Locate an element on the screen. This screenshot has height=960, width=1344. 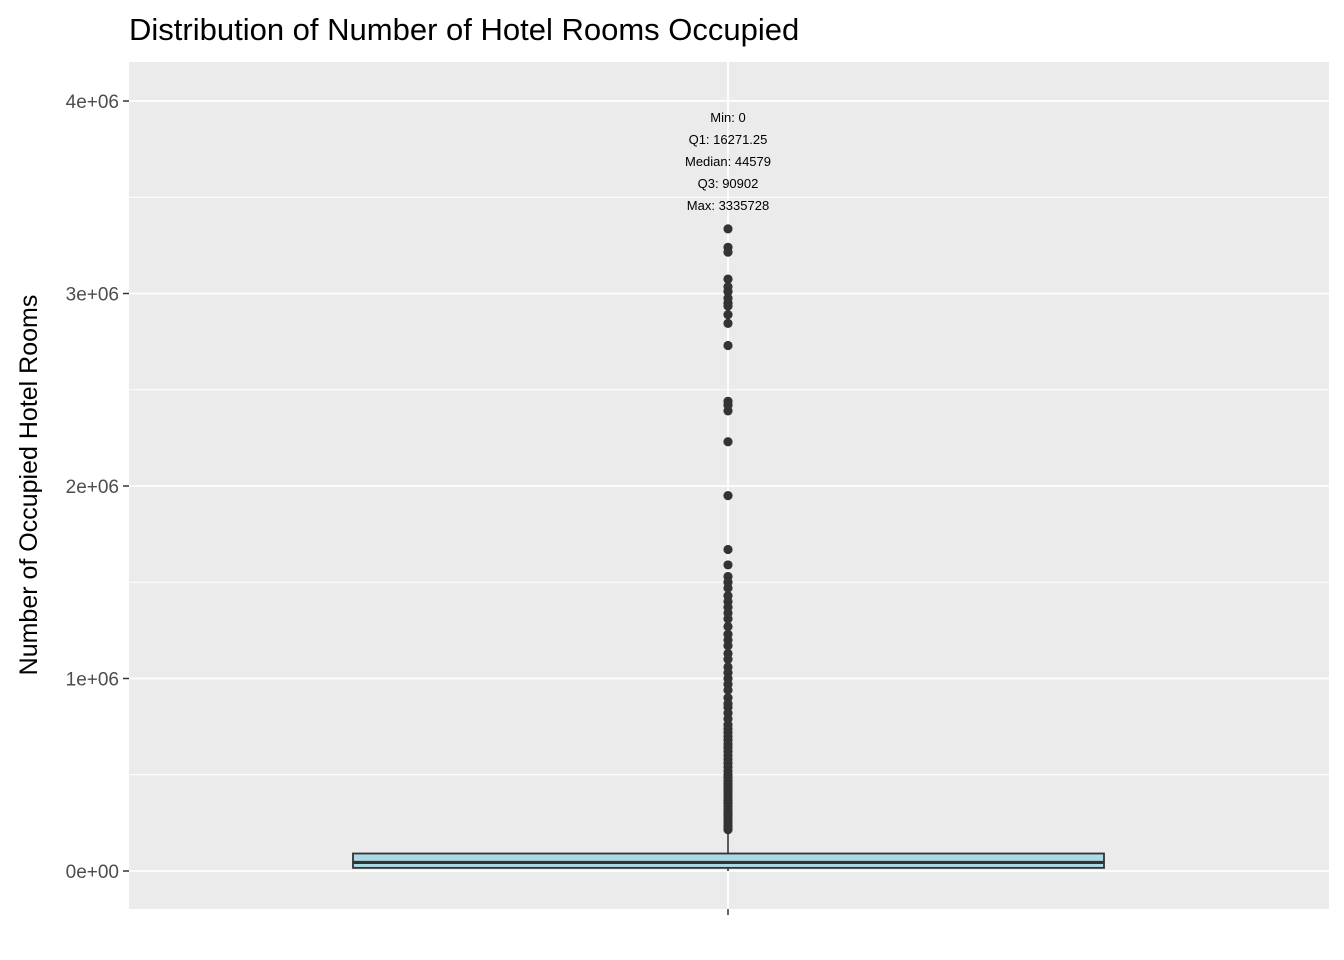
annotation-line: Median: 44579 is located at coordinates (728, 161).